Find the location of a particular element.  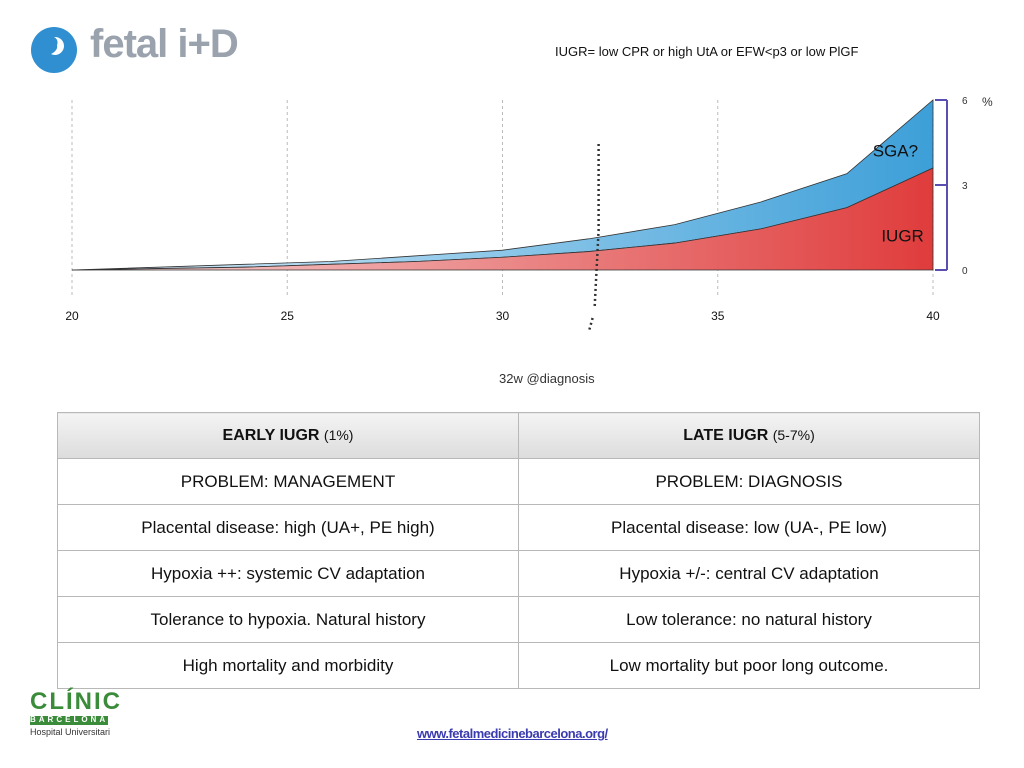

series-label-iugr: IUGR is located at coordinates (902, 236).